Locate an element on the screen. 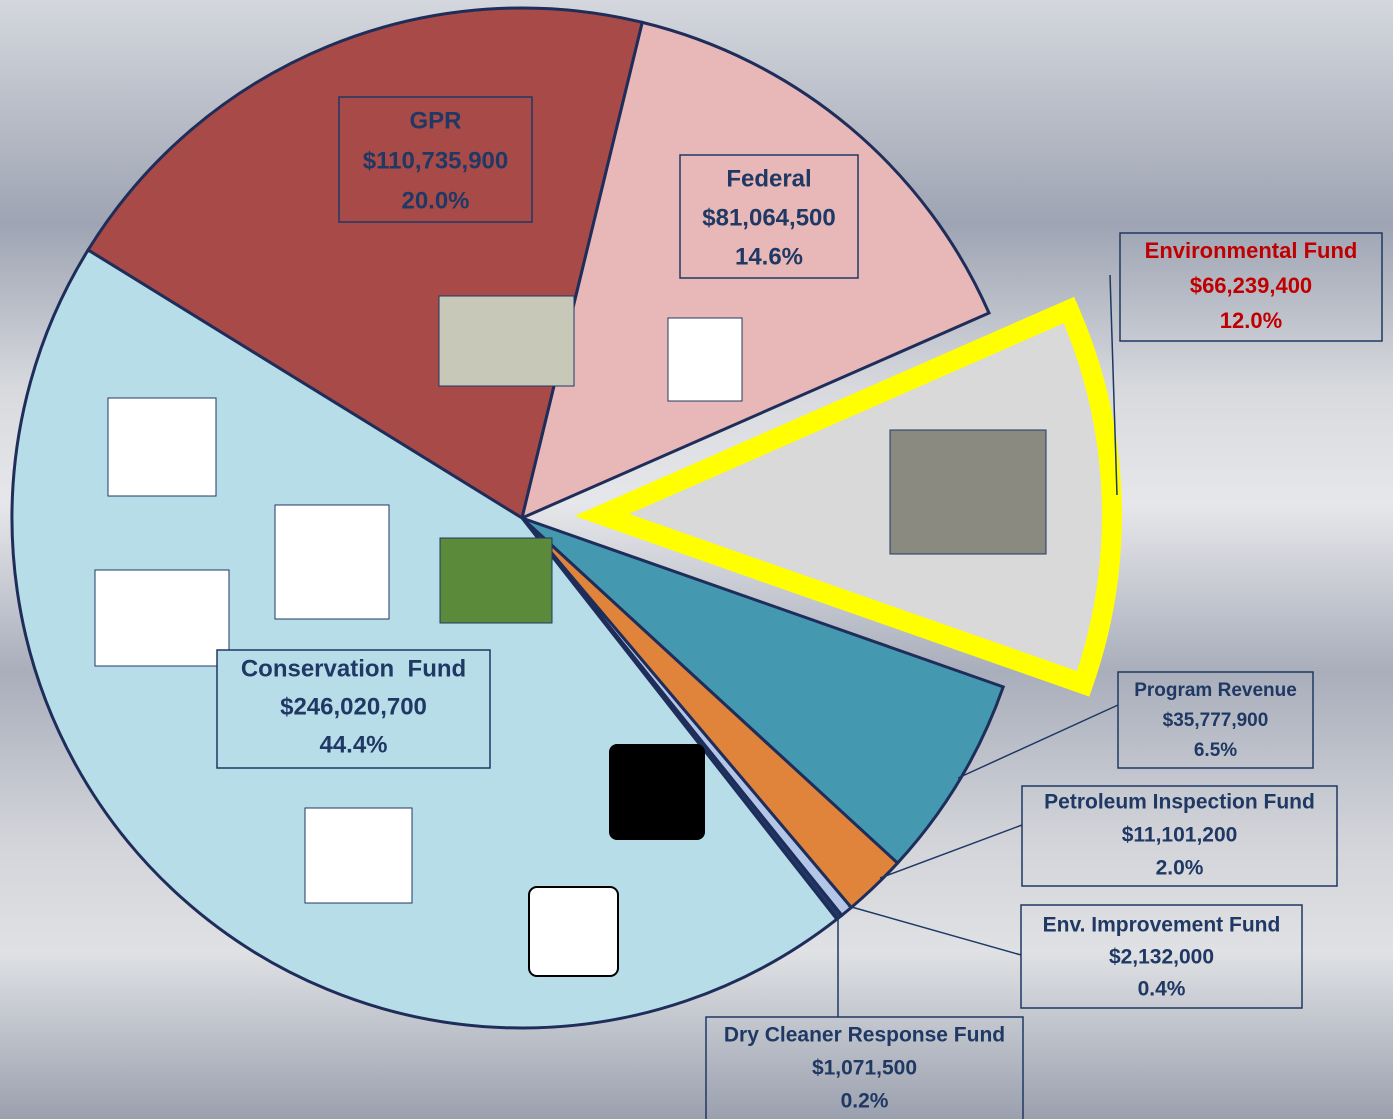  value-label: $110,735,900 is located at coordinates (436, 160).